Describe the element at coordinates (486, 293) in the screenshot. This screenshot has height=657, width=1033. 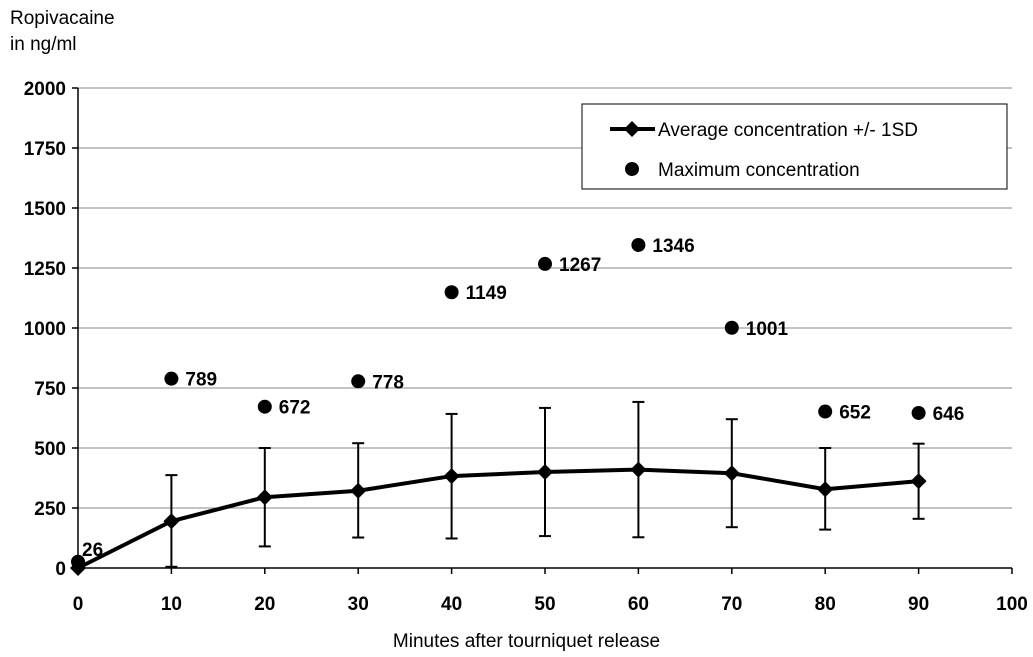
I see `max-label-40: 1149` at that location.